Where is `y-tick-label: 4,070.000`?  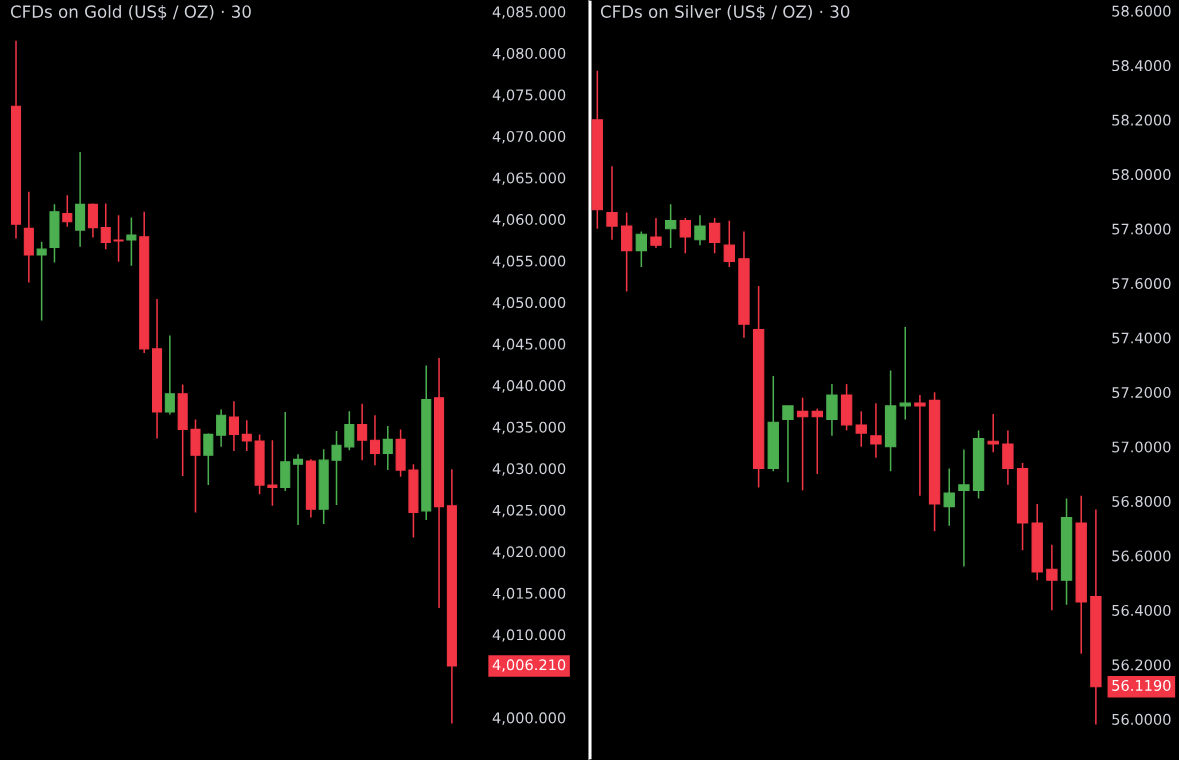 y-tick-label: 4,070.000 is located at coordinates (529, 137).